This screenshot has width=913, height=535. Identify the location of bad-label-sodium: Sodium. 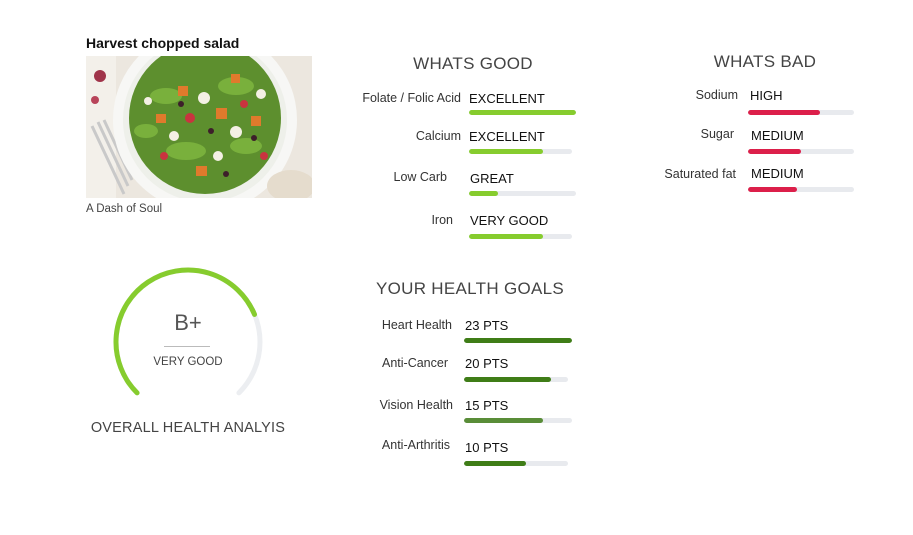
(716, 95).